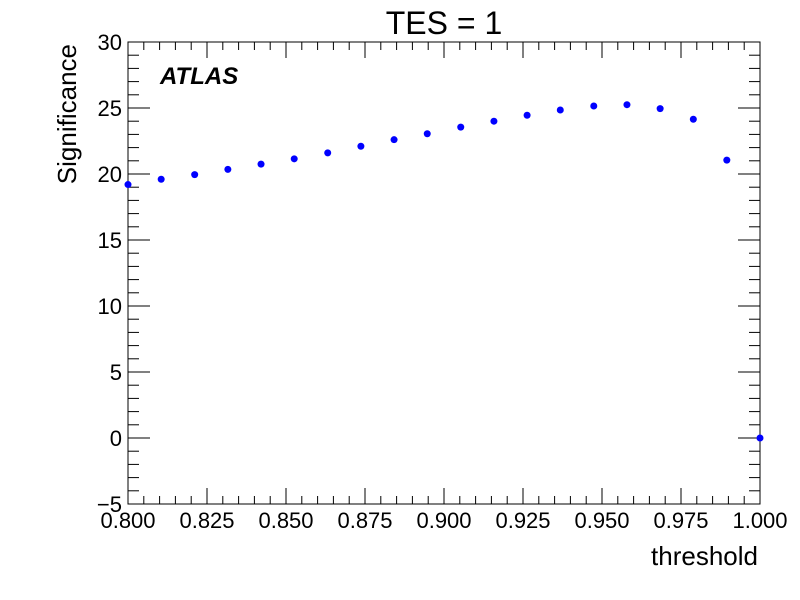 Image resolution: width=800 pixels, height=600 pixels. Describe the element at coordinates (110, 306) in the screenshot. I see `y-tick-label: 10` at that location.